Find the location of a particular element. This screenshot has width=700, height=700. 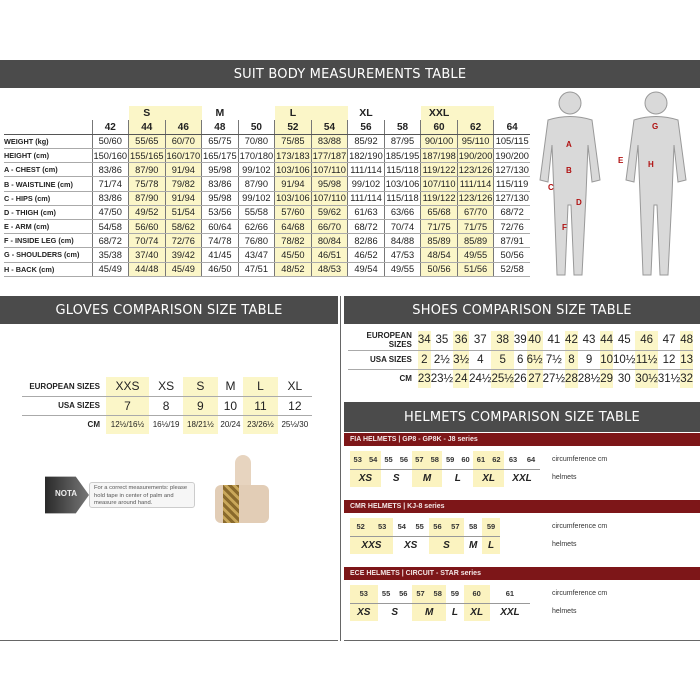

cell-value: 75/78 is located at coordinates (147, 184).